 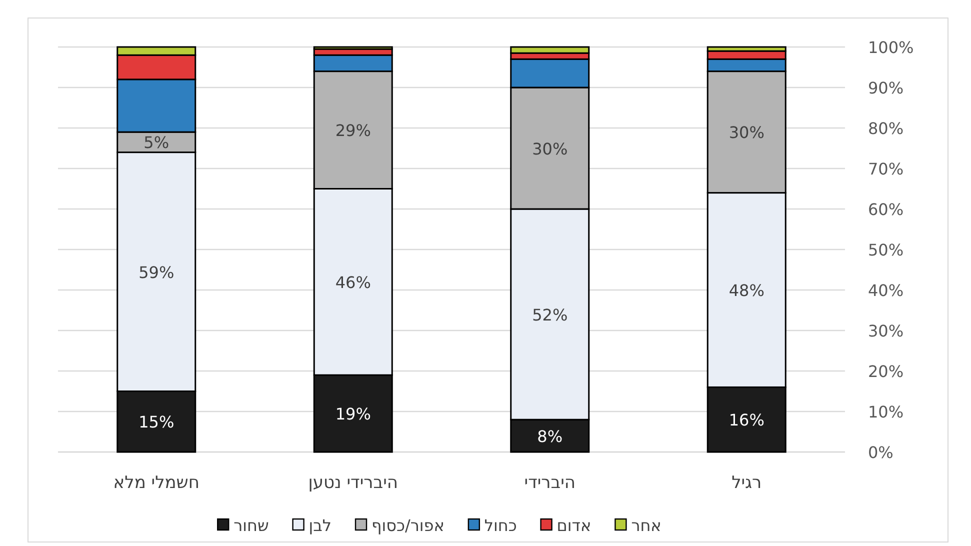 What do you see at coordinates (550, 483) in the screenshot?
I see `x-tick-label: היברידי` at bounding box center [550, 483].